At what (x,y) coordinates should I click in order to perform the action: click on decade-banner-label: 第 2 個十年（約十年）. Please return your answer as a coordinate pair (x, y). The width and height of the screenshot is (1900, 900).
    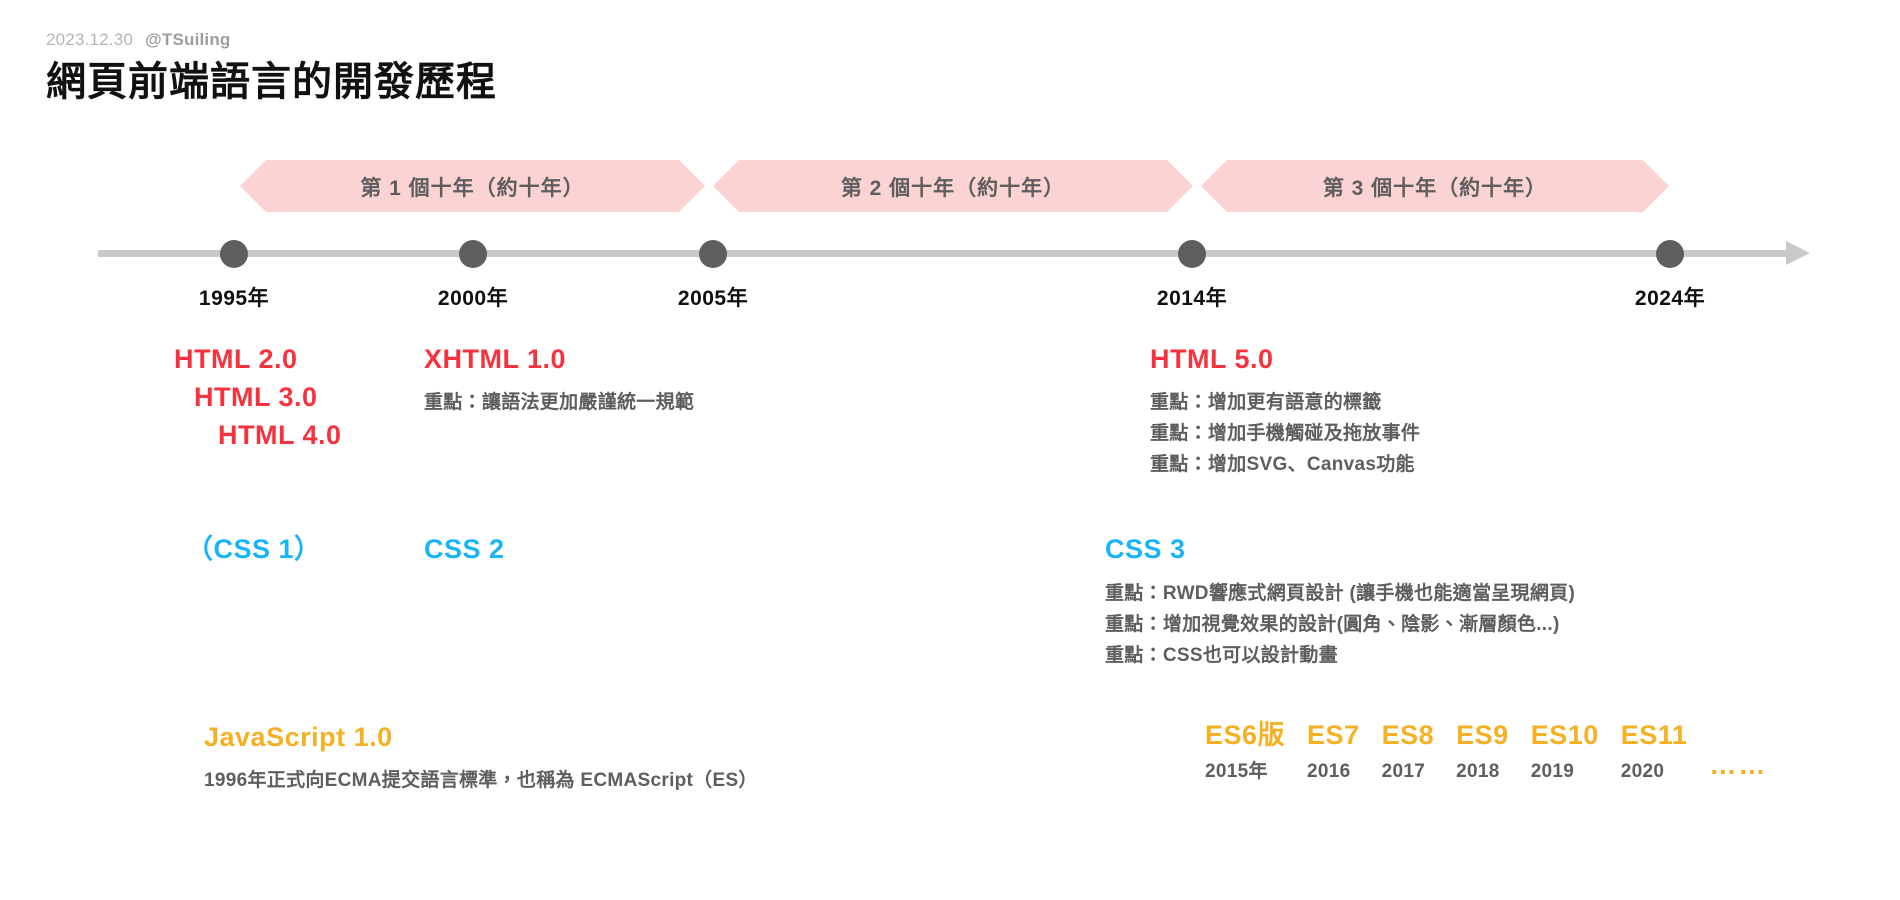
    Looking at the image, I should click on (953, 188).